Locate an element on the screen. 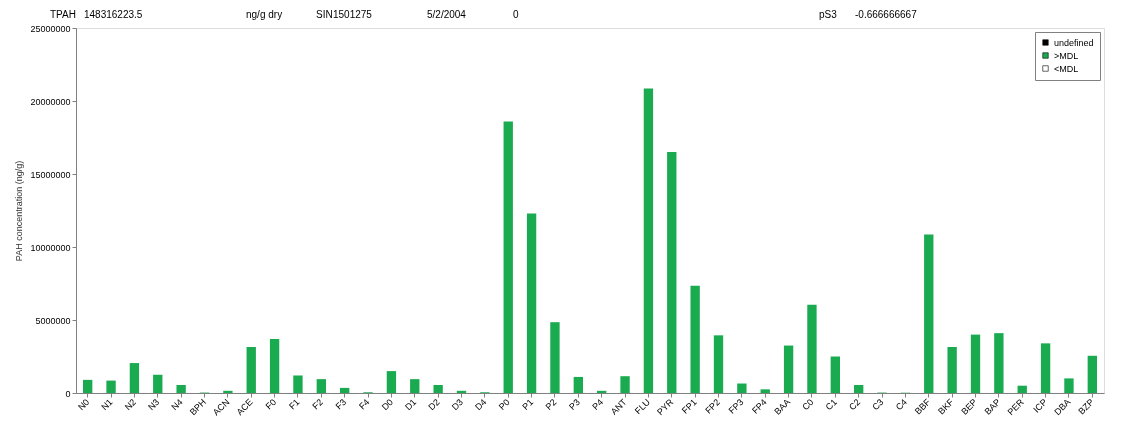 The width and height of the screenshot is (1128, 446). x-tick-label: N4 is located at coordinates (177, 404).